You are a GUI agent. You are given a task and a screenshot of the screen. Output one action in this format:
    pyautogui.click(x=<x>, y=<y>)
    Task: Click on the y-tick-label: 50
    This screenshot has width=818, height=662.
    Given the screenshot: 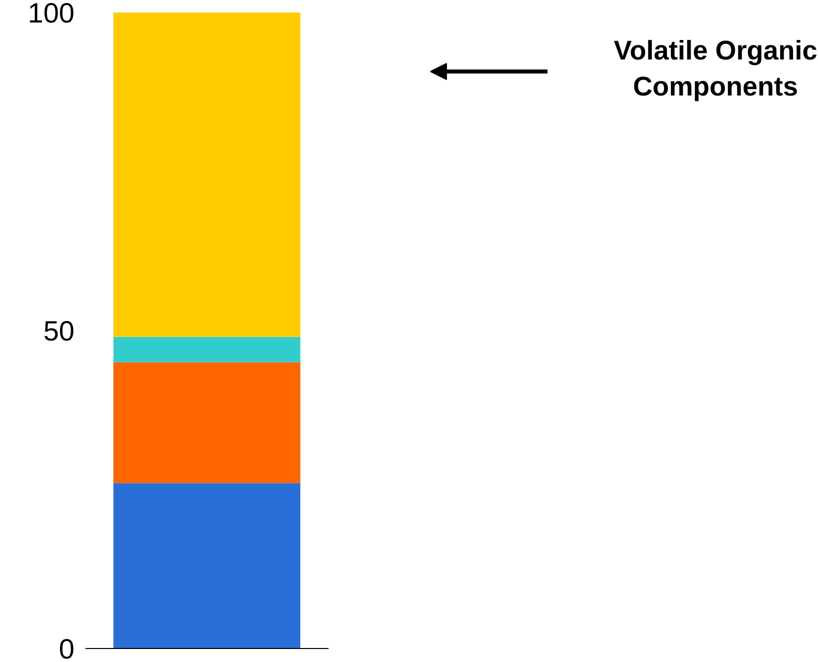 What is the action you would take?
    pyautogui.click(x=59, y=331)
    